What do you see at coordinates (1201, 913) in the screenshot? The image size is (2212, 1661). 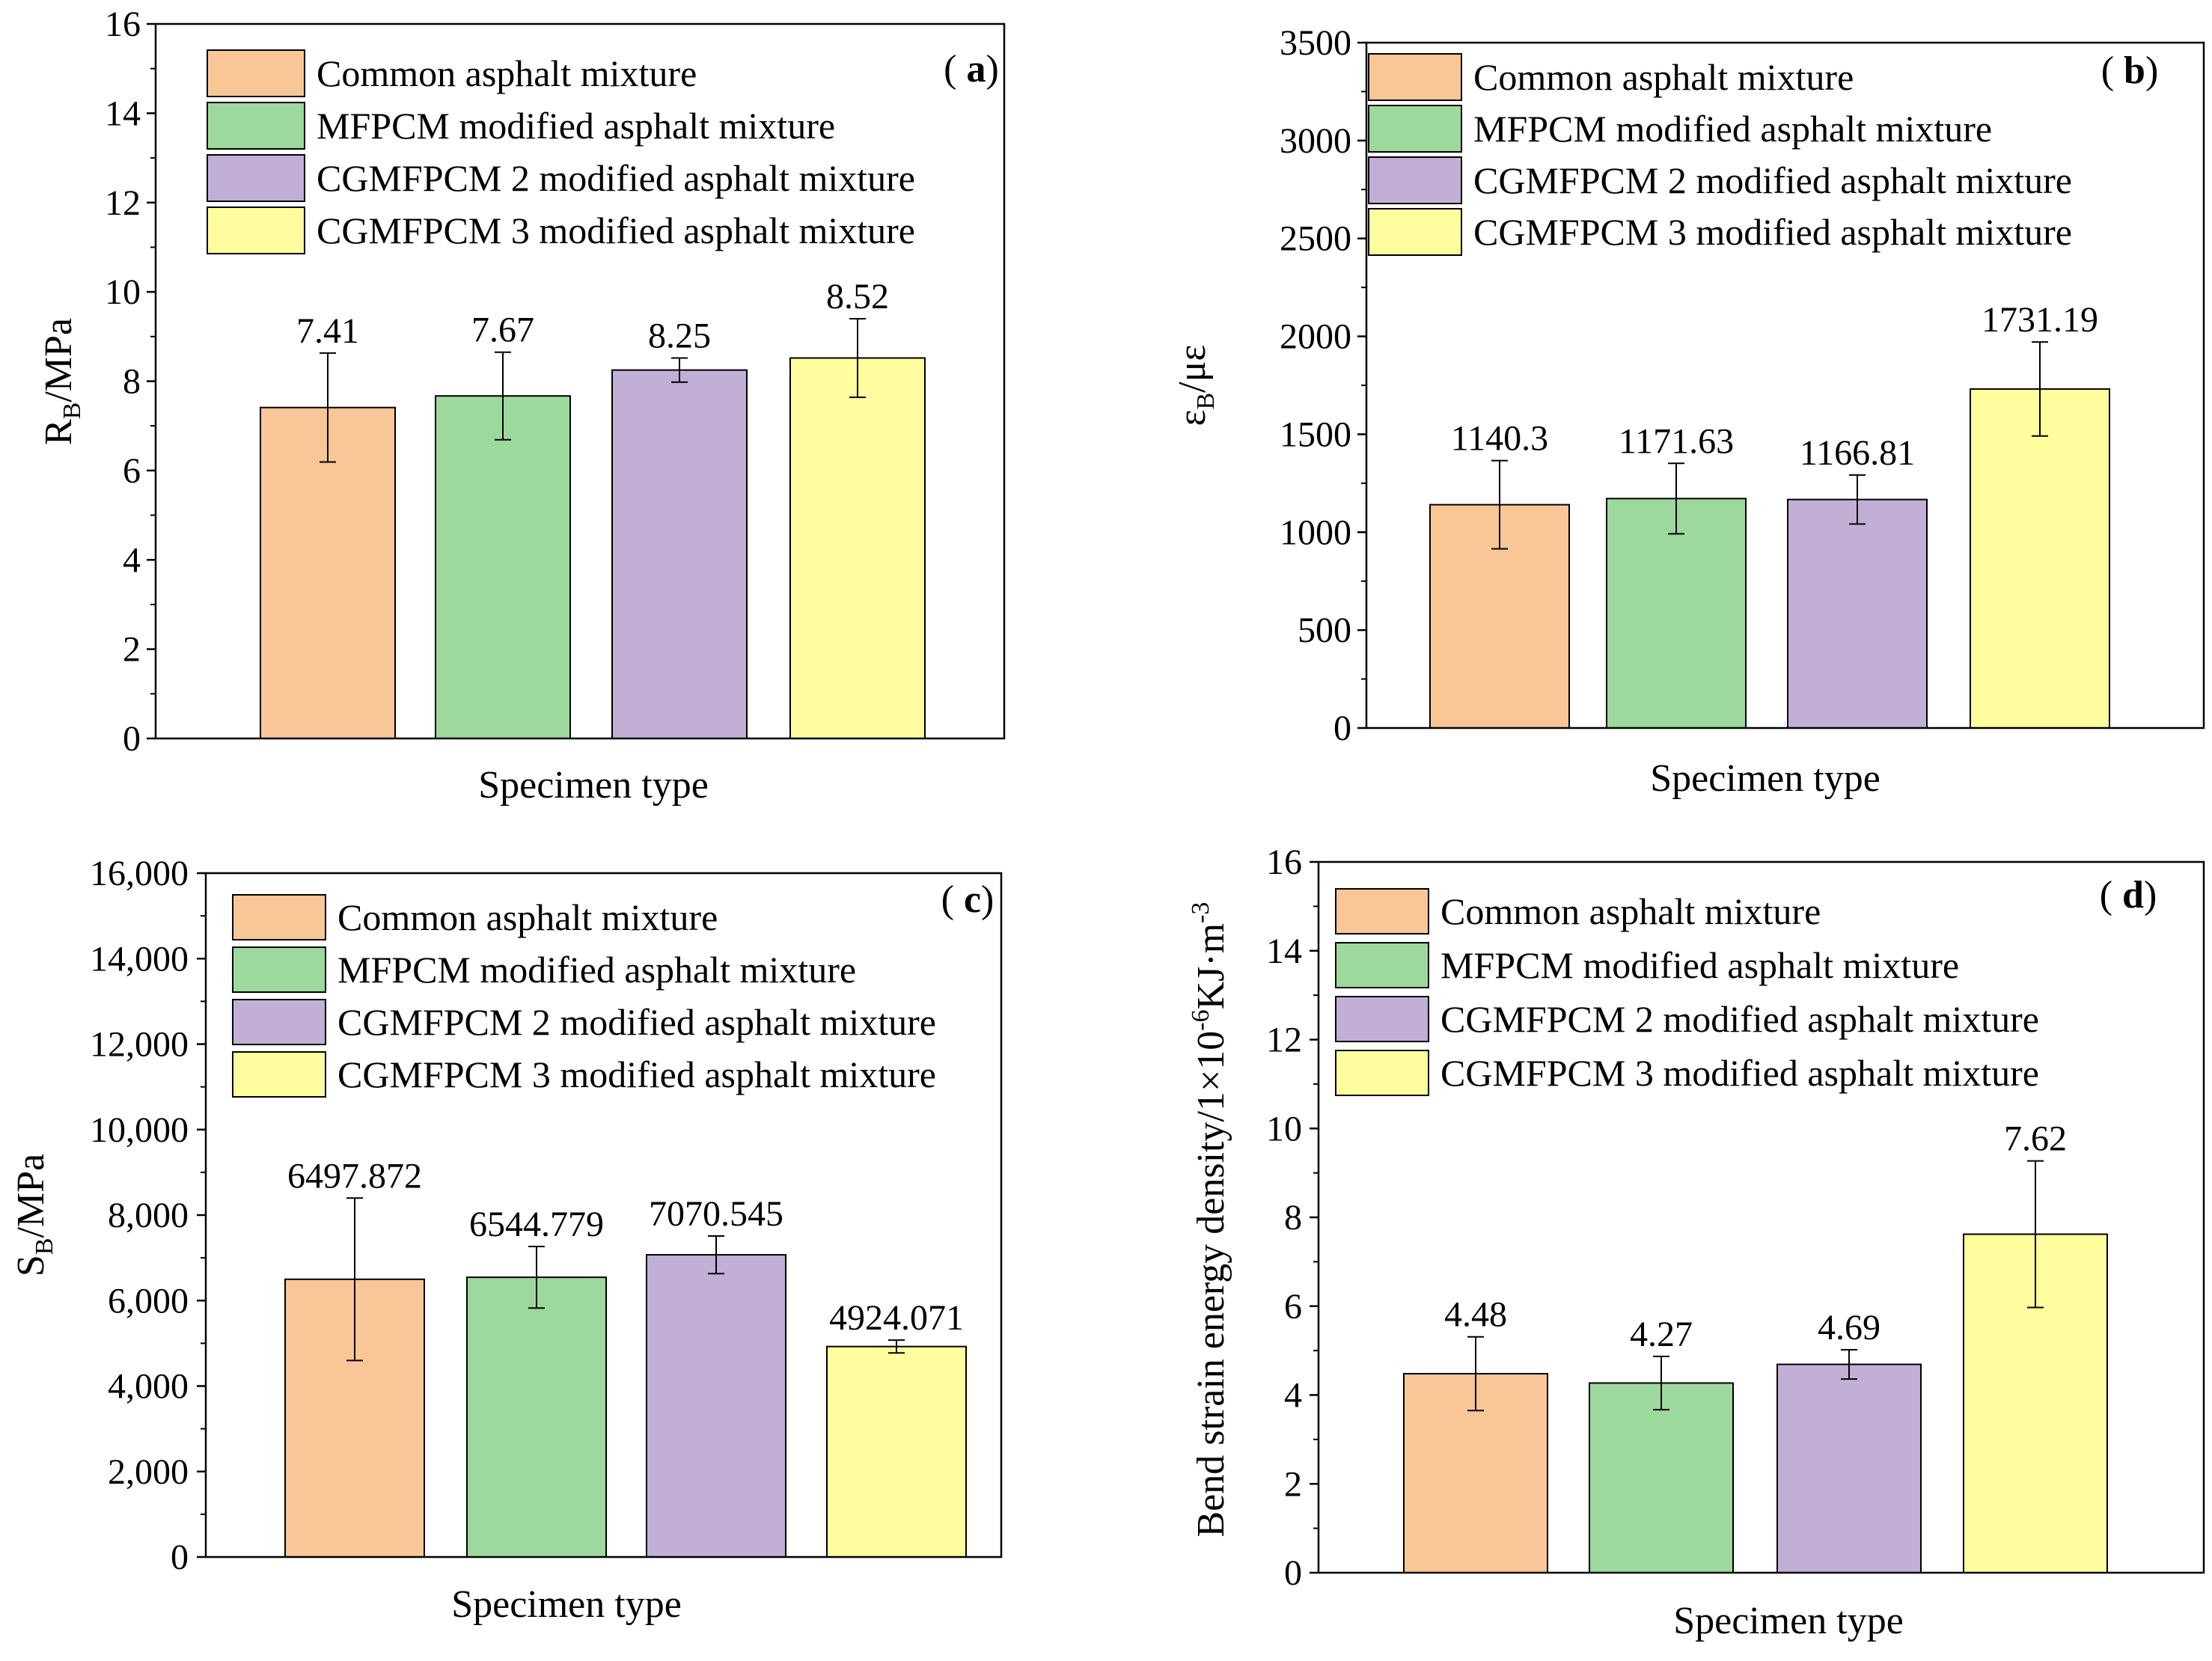 I see `y-axis-label-part: -3` at bounding box center [1201, 913].